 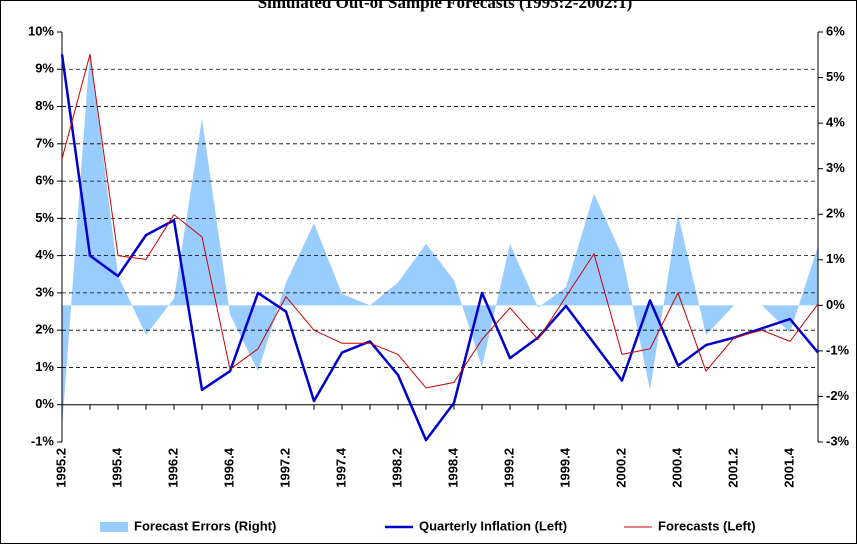 What do you see at coordinates (284, 468) in the screenshot?
I see `x-tick-label: 1997.2` at bounding box center [284, 468].